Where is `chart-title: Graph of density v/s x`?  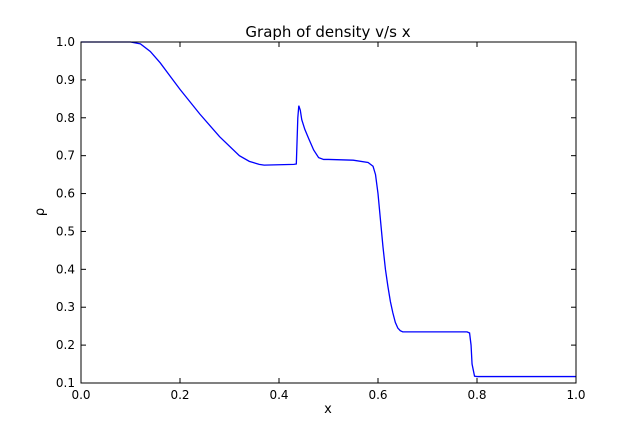 chart-title: Graph of density v/s x is located at coordinates (327, 32).